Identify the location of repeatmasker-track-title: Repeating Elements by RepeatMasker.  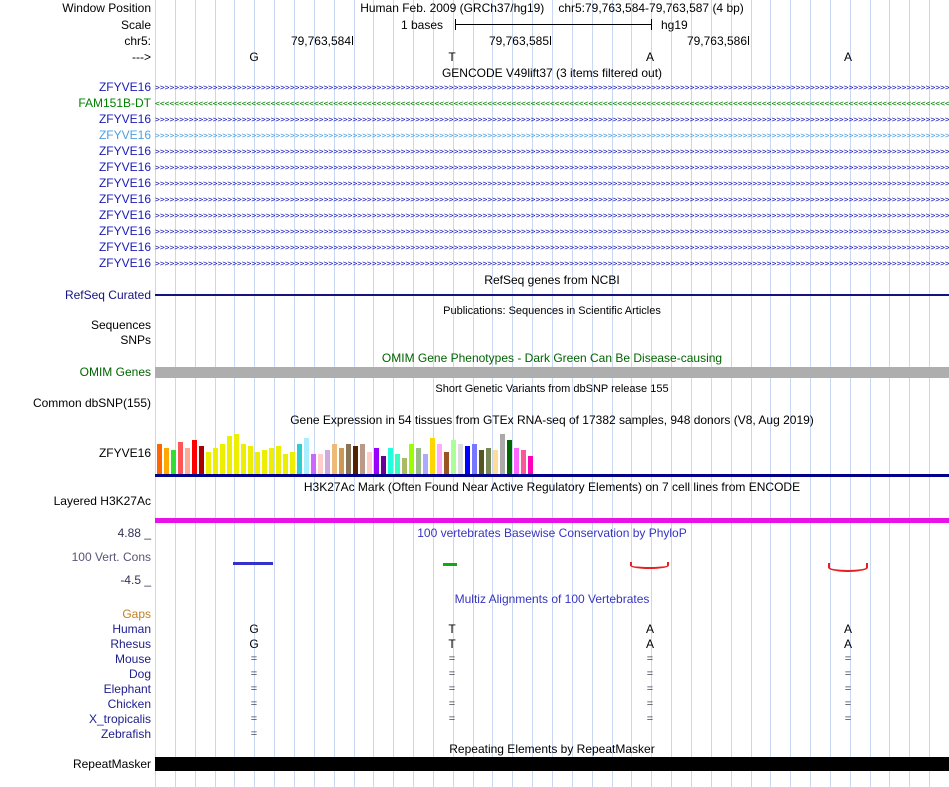
(552, 749).